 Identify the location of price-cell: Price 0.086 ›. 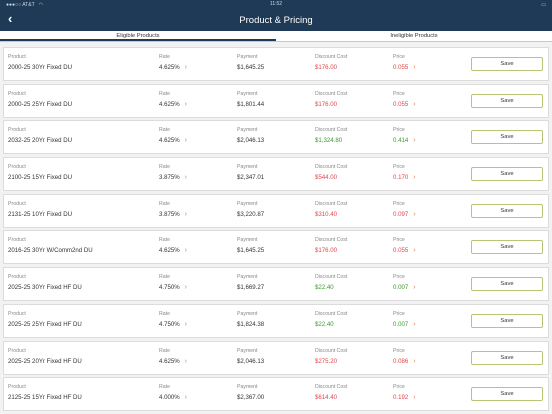
(404, 356).